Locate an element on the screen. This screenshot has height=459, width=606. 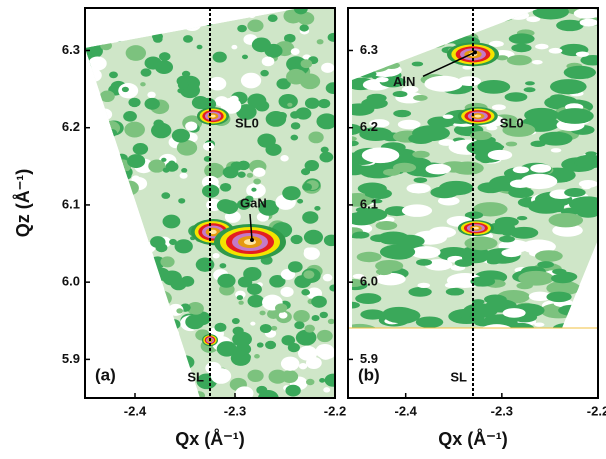
panel-label: (b) is located at coordinates (369, 374).